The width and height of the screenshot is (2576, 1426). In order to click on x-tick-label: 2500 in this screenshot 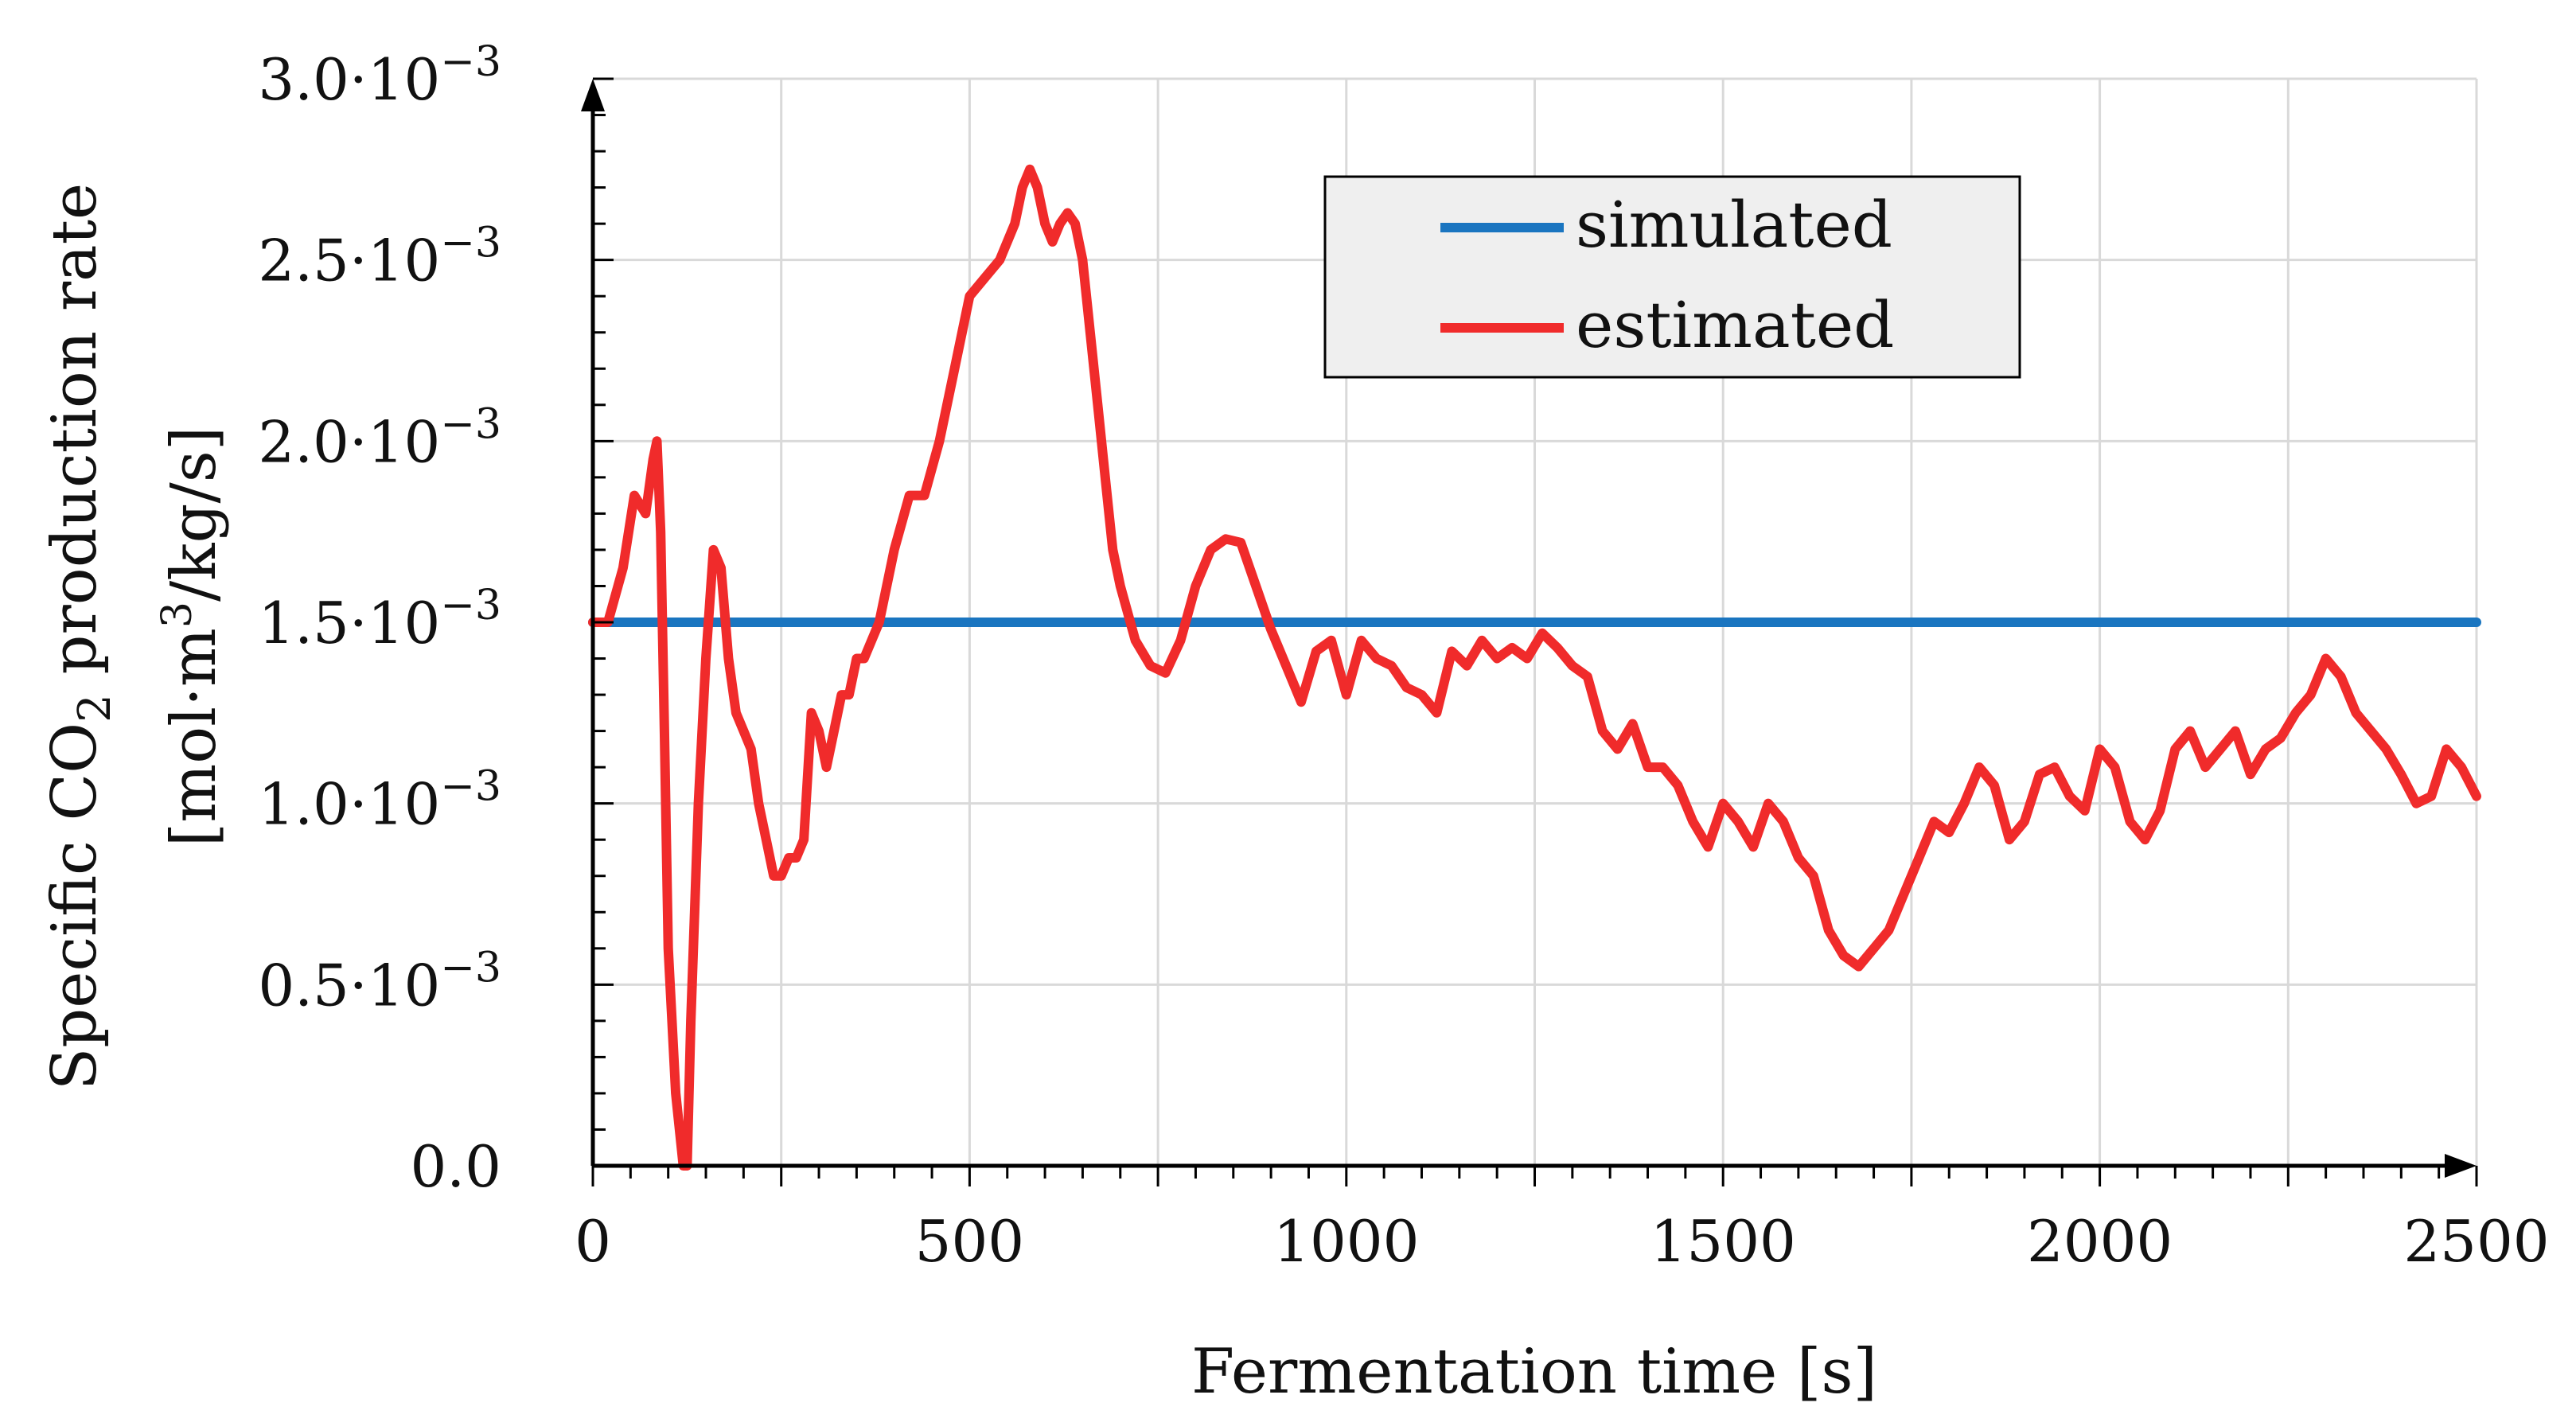, I will do `click(2476, 1241)`.